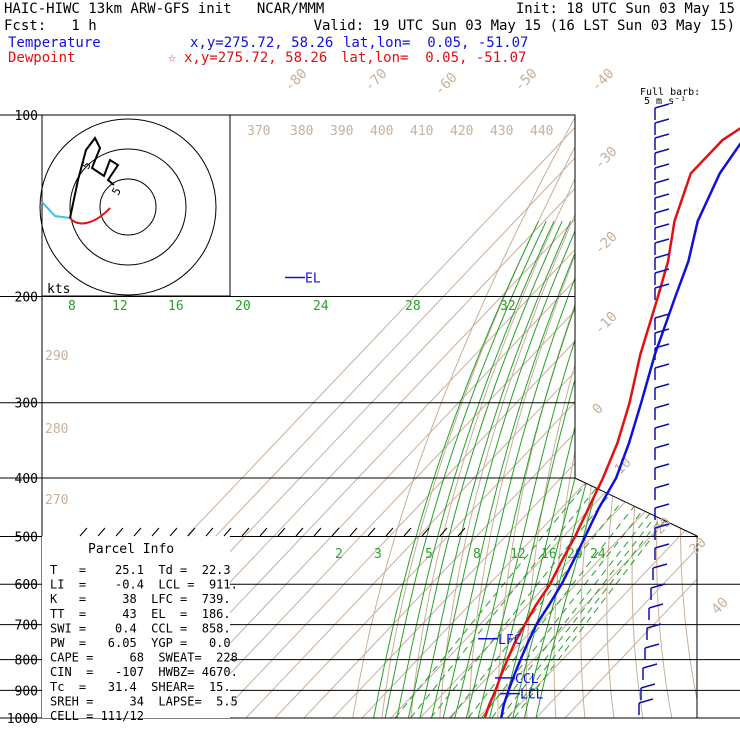  Describe the element at coordinates (140, 570) in the screenshot. I see `parcel-info-row: T = 25.1 Td = 22.3` at that location.